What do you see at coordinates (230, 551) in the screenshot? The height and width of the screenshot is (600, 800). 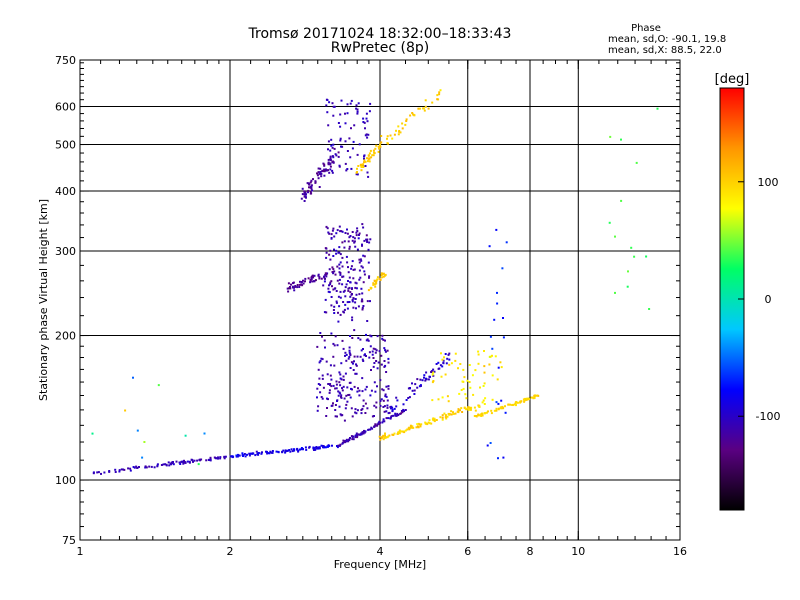 I see `x-tick-label: 2` at bounding box center [230, 551].